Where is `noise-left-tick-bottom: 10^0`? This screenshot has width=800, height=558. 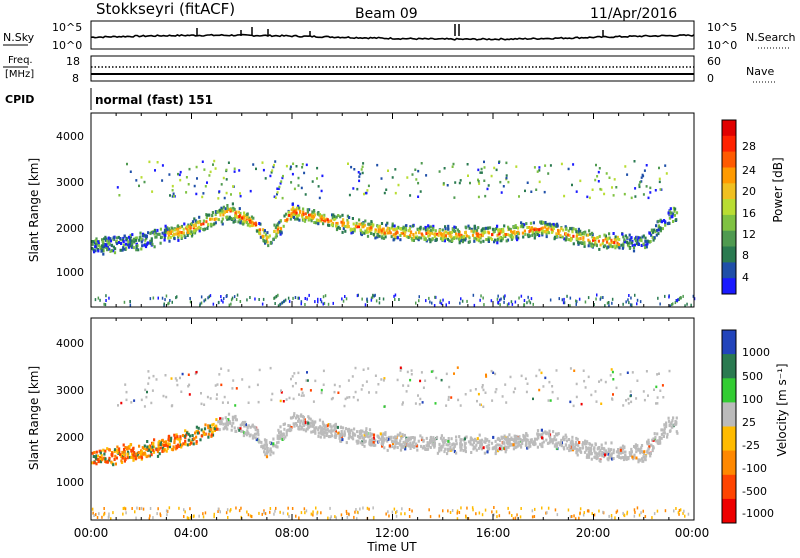
noise-left-tick-bottom: 10^0 is located at coordinates (67, 45).